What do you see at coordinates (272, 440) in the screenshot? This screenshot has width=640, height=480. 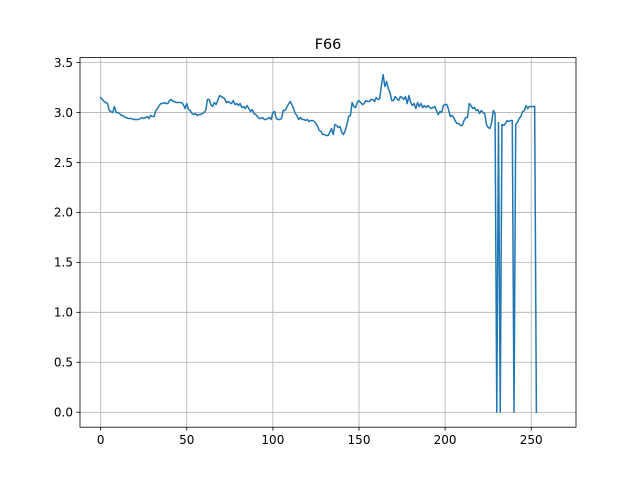 I see `x-tick-label: 100` at bounding box center [272, 440].